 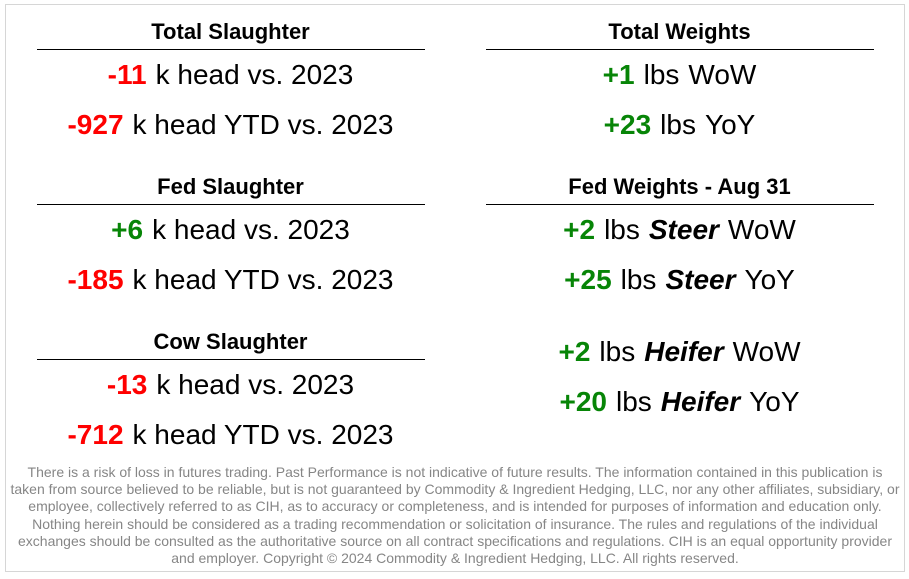 What do you see at coordinates (127, 229) in the screenshot?
I see `metric-value: +6` at bounding box center [127, 229].